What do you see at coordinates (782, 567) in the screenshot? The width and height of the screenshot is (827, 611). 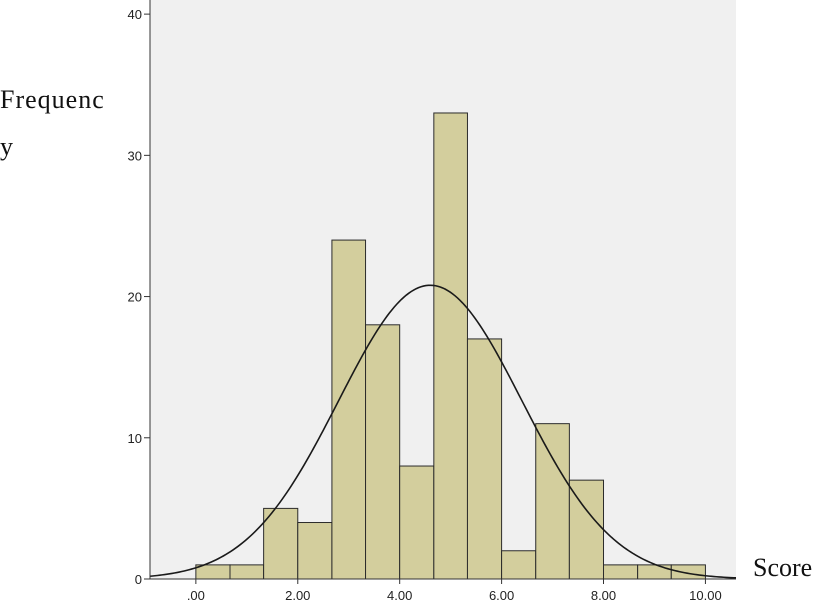 I see `x-axis-label: Score` at bounding box center [782, 567].